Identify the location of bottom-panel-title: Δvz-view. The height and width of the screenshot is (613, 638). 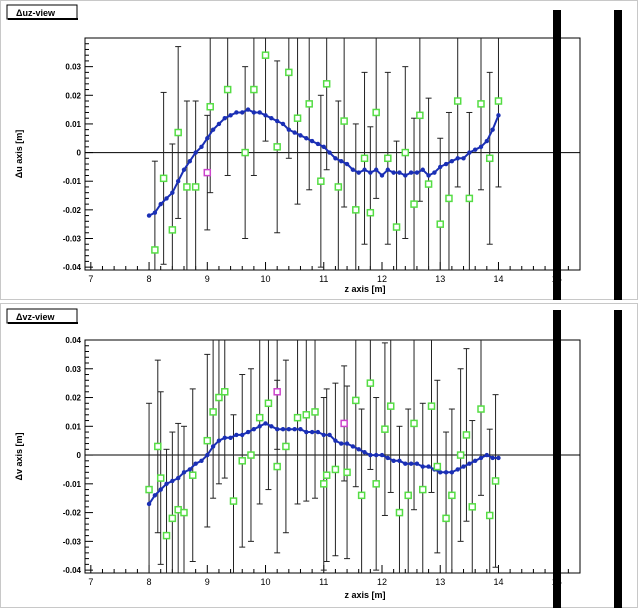
(35, 317).